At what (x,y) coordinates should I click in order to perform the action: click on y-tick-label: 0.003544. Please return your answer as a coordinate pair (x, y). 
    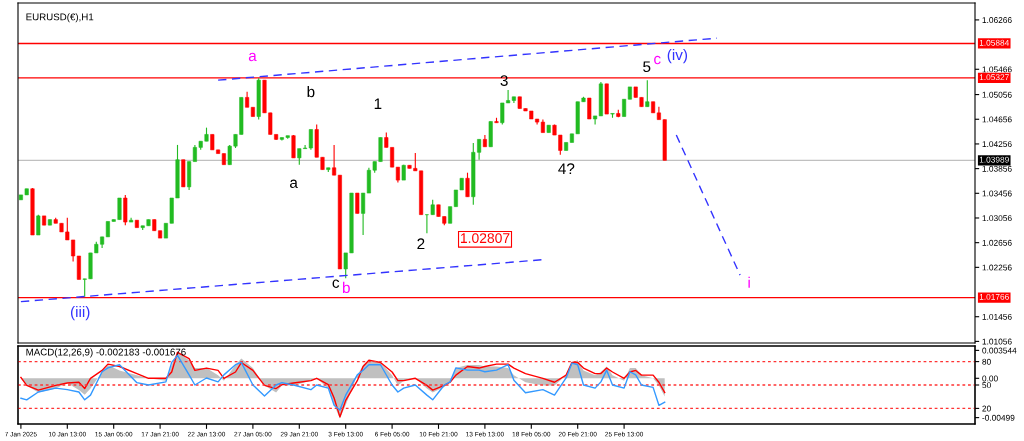
    Looking at the image, I should click on (999, 350).